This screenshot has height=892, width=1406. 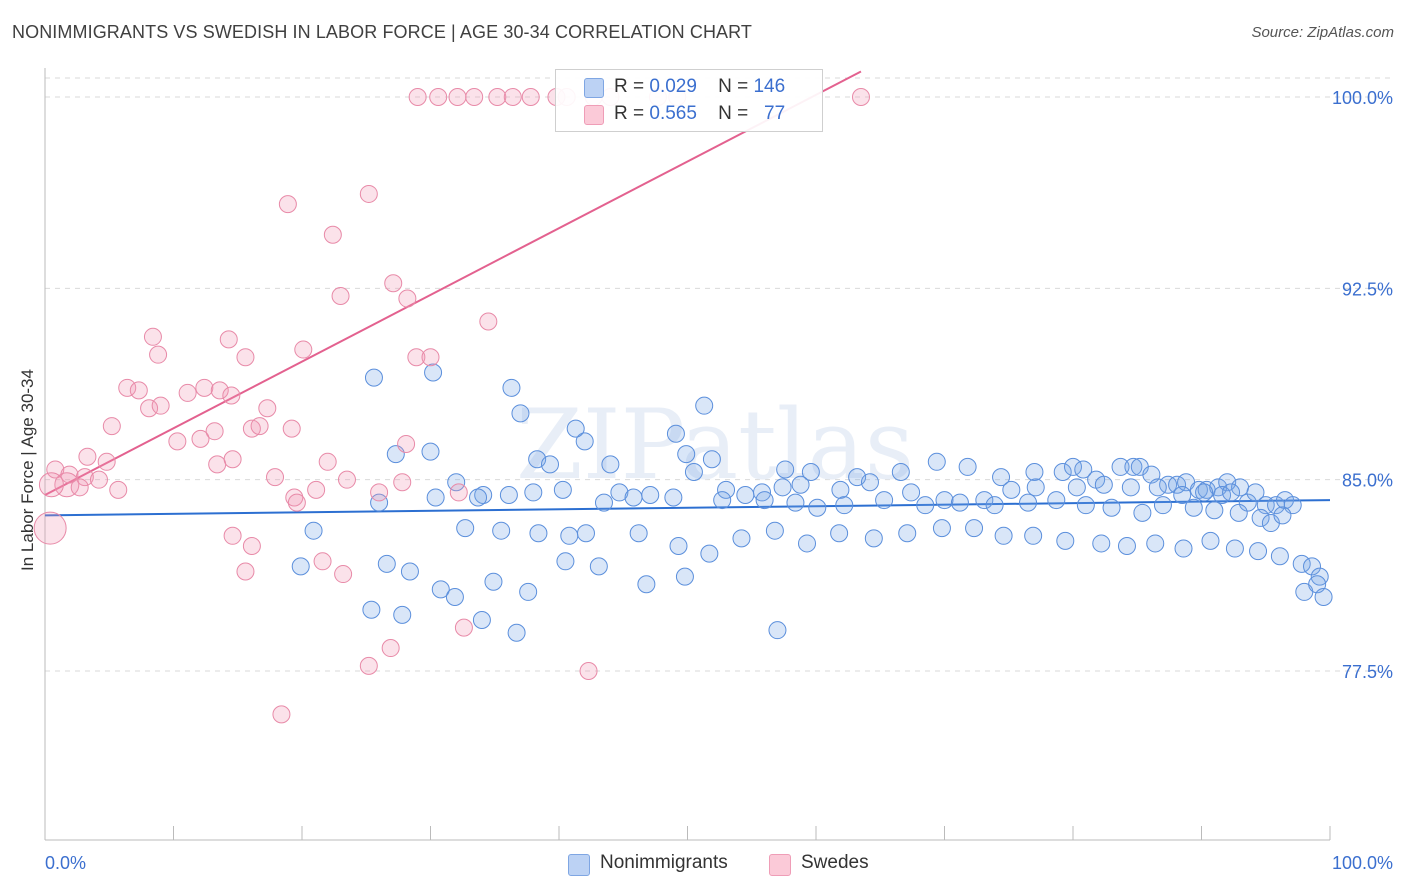 What do you see at coordinates (769, 86) in the screenshot?
I see `legend-n-value: 146` at bounding box center [769, 86].